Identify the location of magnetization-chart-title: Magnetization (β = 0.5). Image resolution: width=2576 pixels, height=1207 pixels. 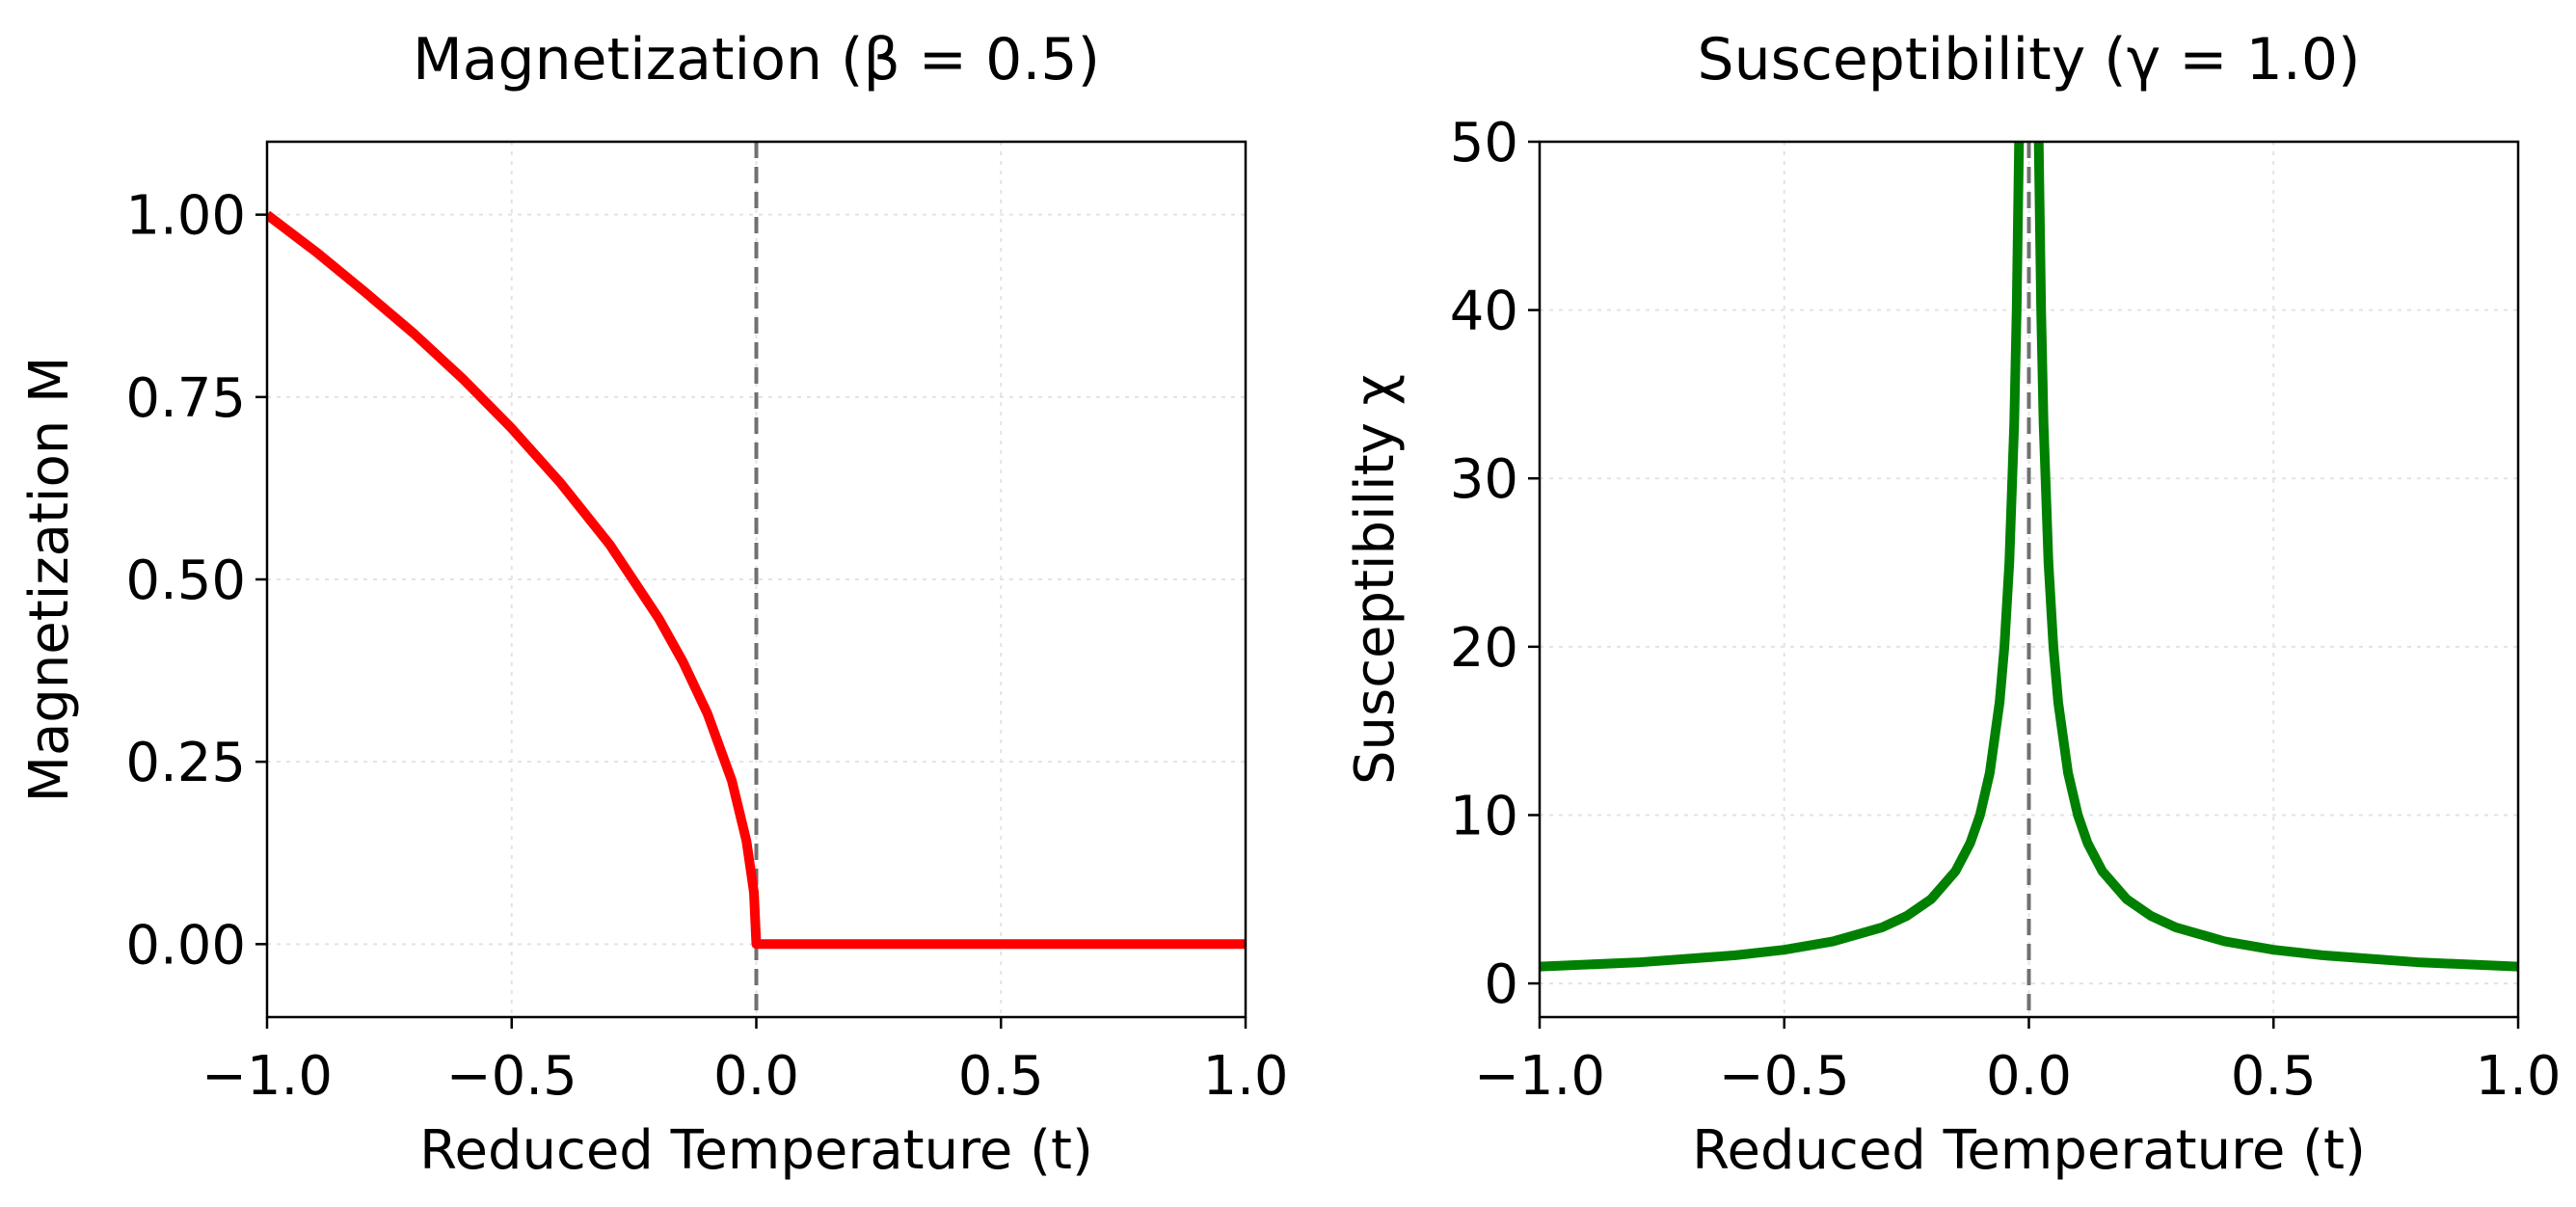
(757, 60).